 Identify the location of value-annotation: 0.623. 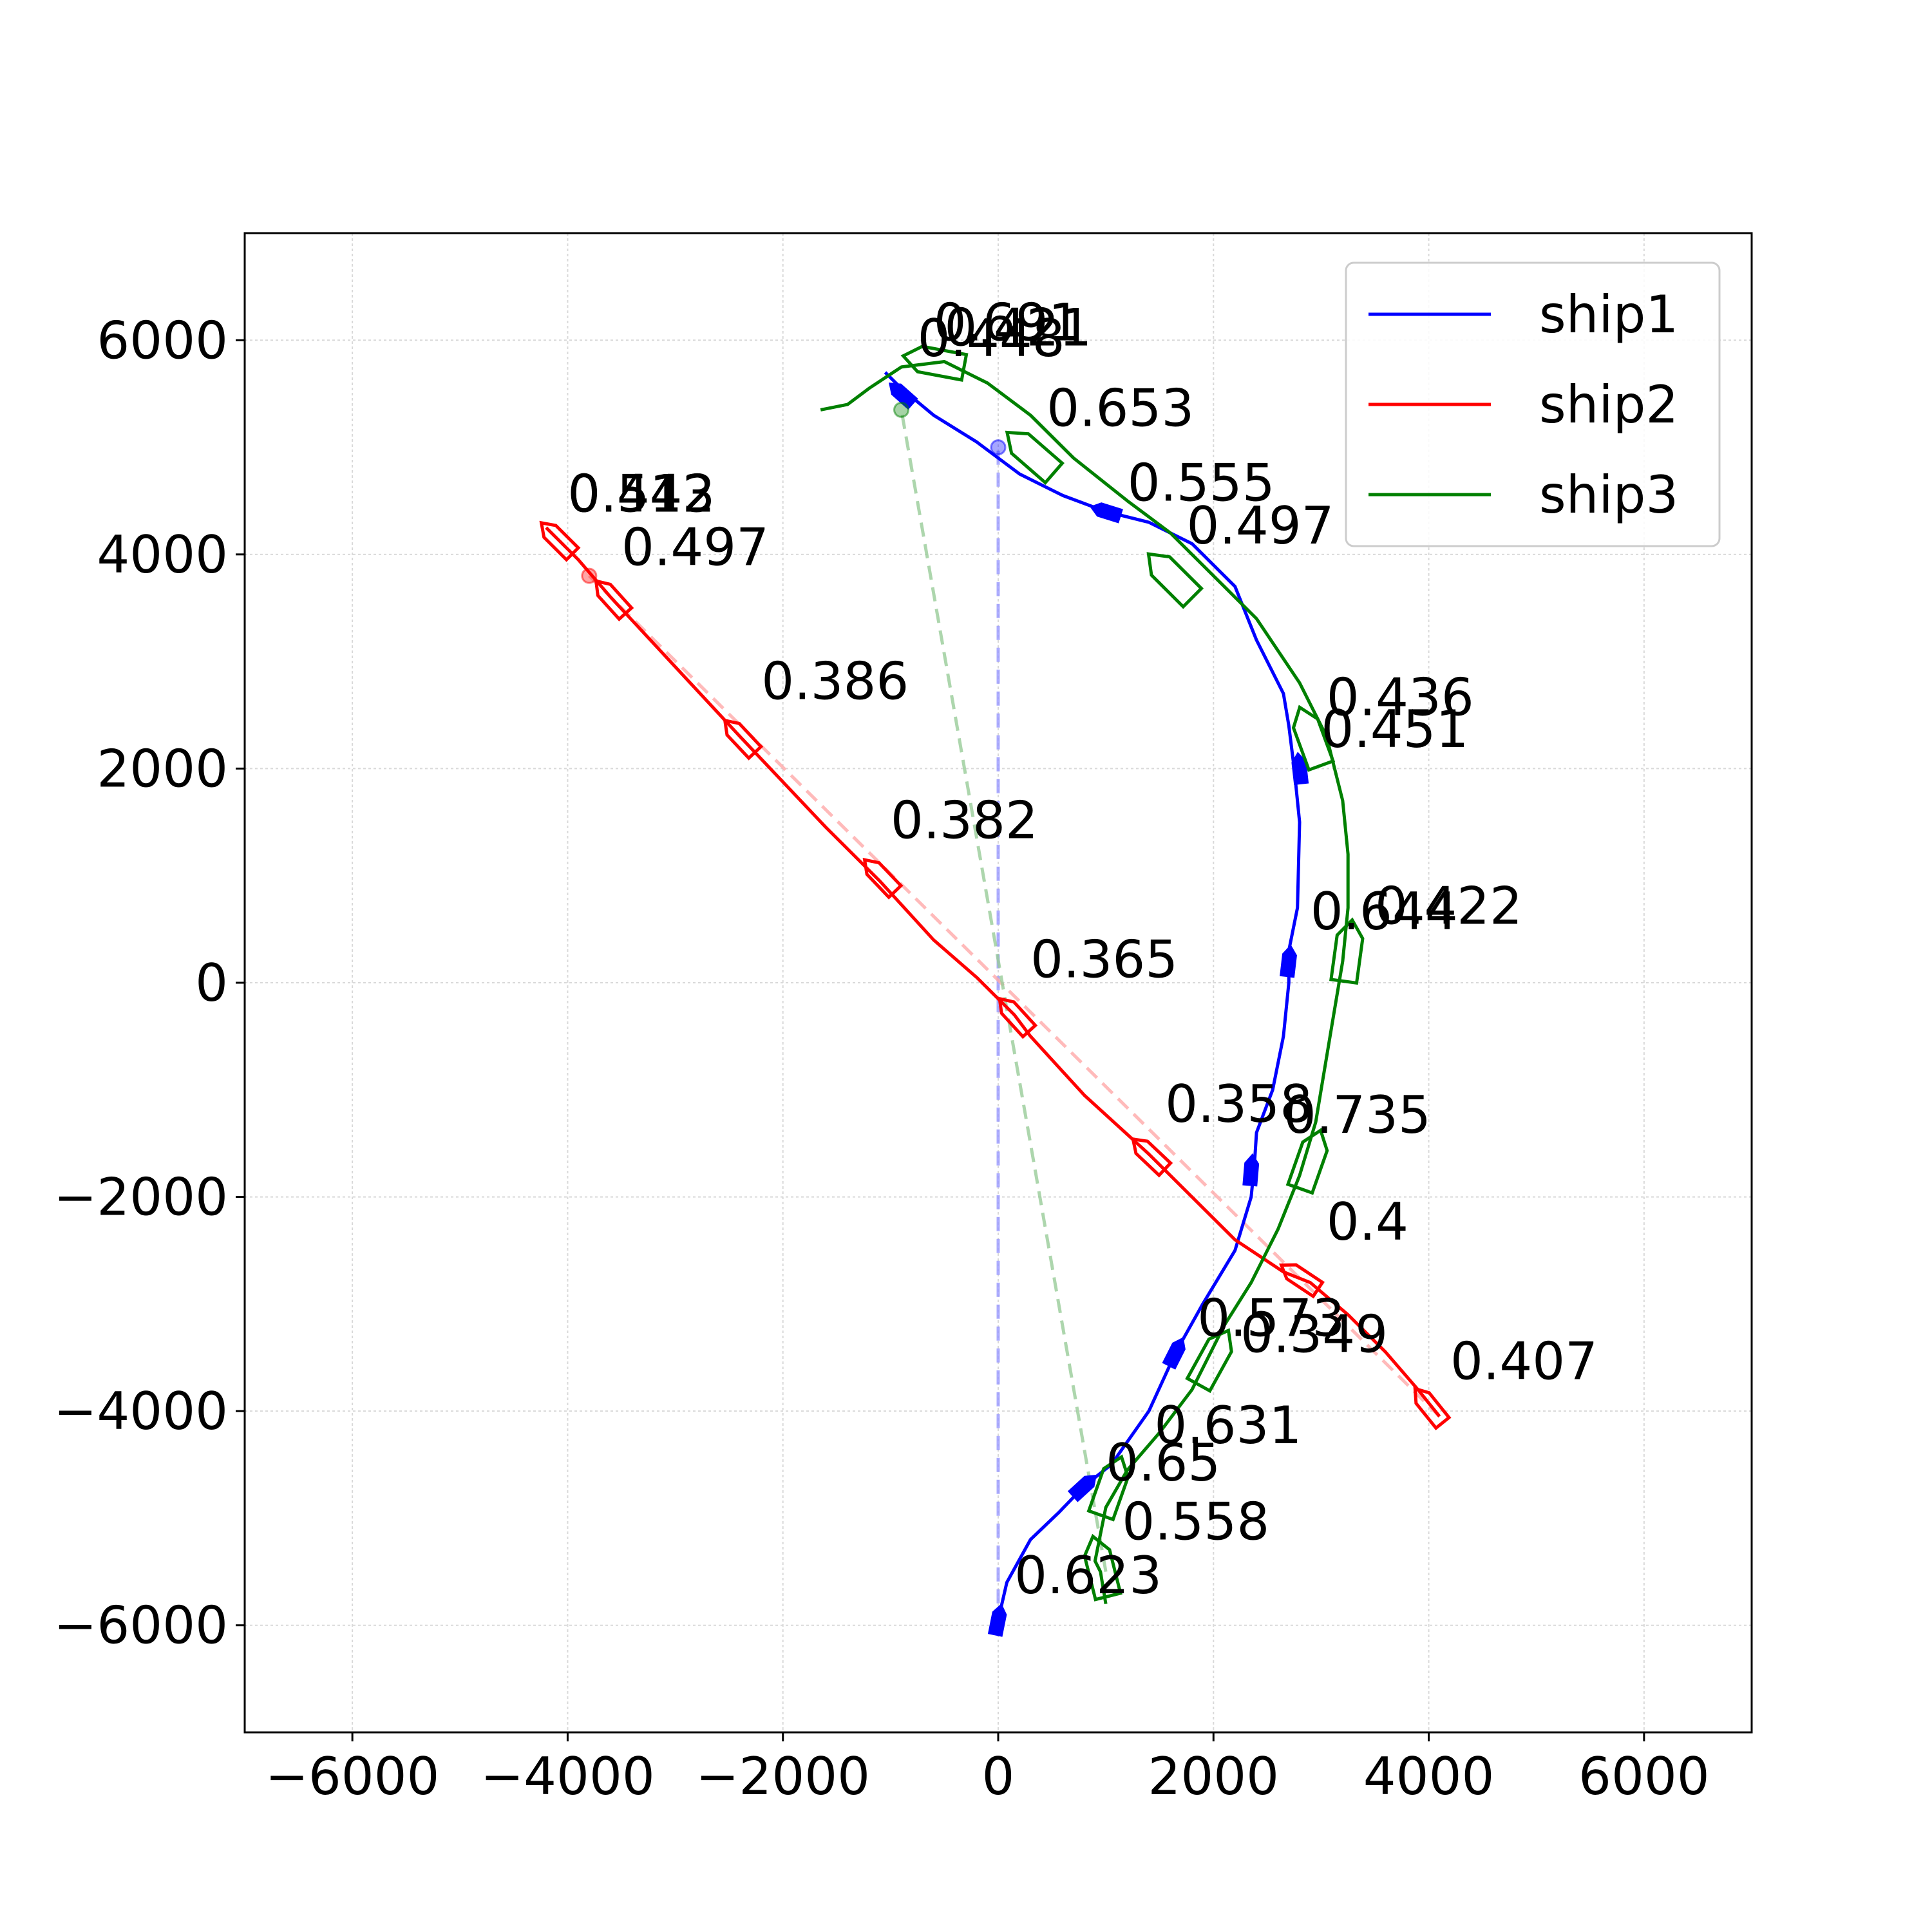
(1088, 1576).